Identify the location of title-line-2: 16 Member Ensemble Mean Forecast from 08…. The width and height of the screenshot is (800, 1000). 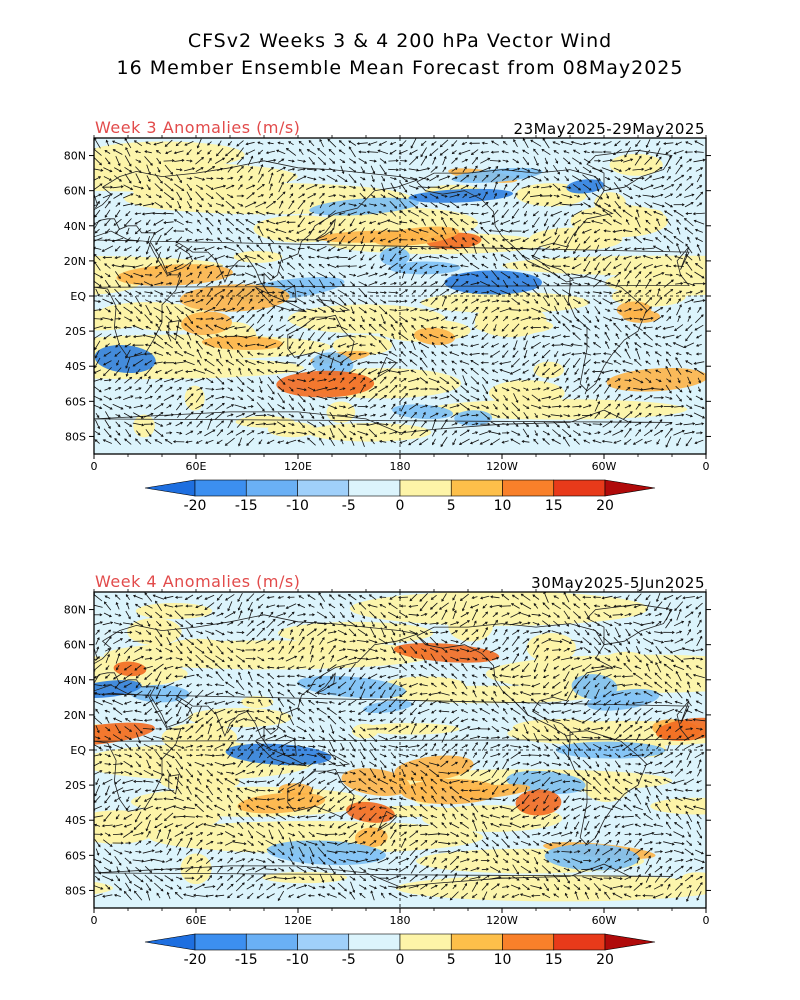
(400, 68).